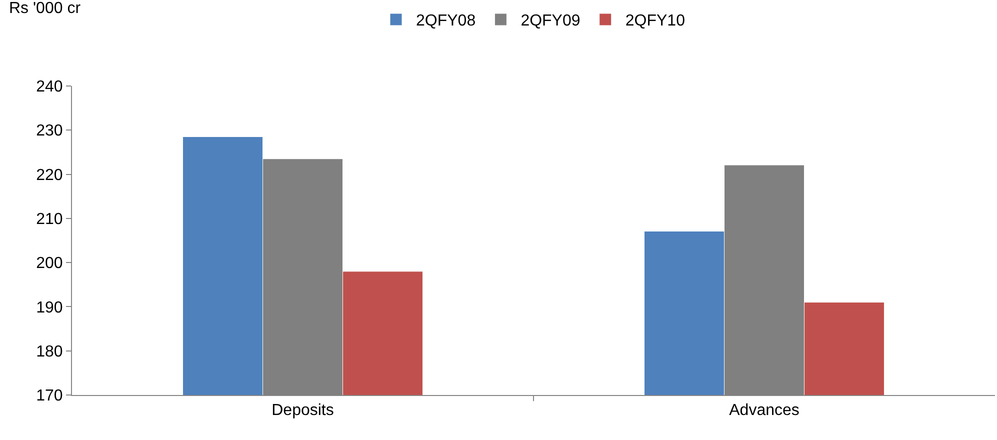 This screenshot has height=440, width=997. I want to click on legend-label: 2QFY08, so click(446, 21).